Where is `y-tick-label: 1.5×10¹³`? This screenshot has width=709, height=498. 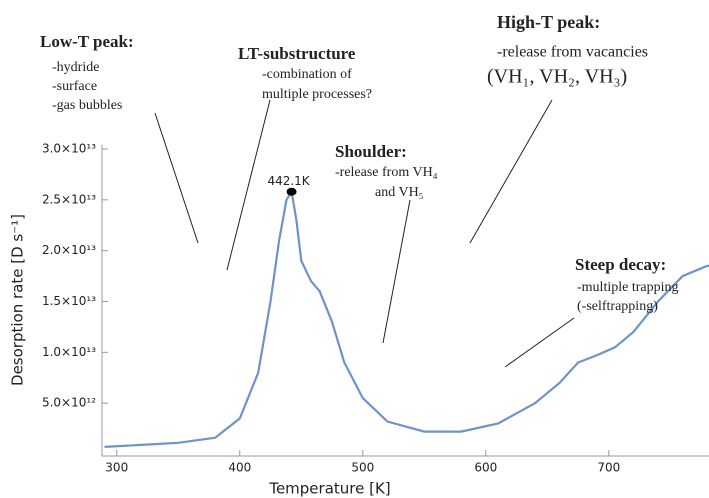
y-tick-label: 1.5×10¹³ is located at coordinates (69, 301).